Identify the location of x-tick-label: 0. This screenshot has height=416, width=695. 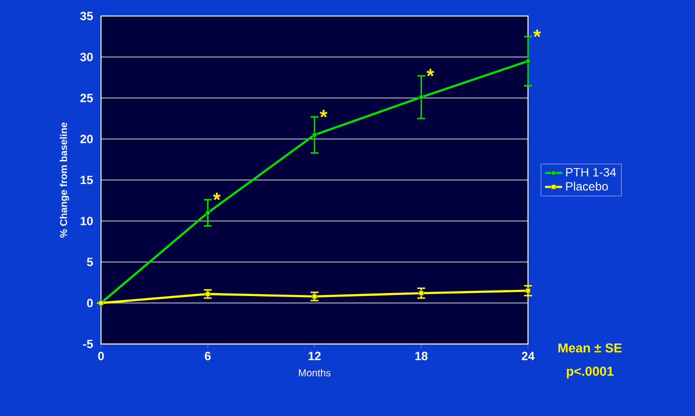
(101, 356).